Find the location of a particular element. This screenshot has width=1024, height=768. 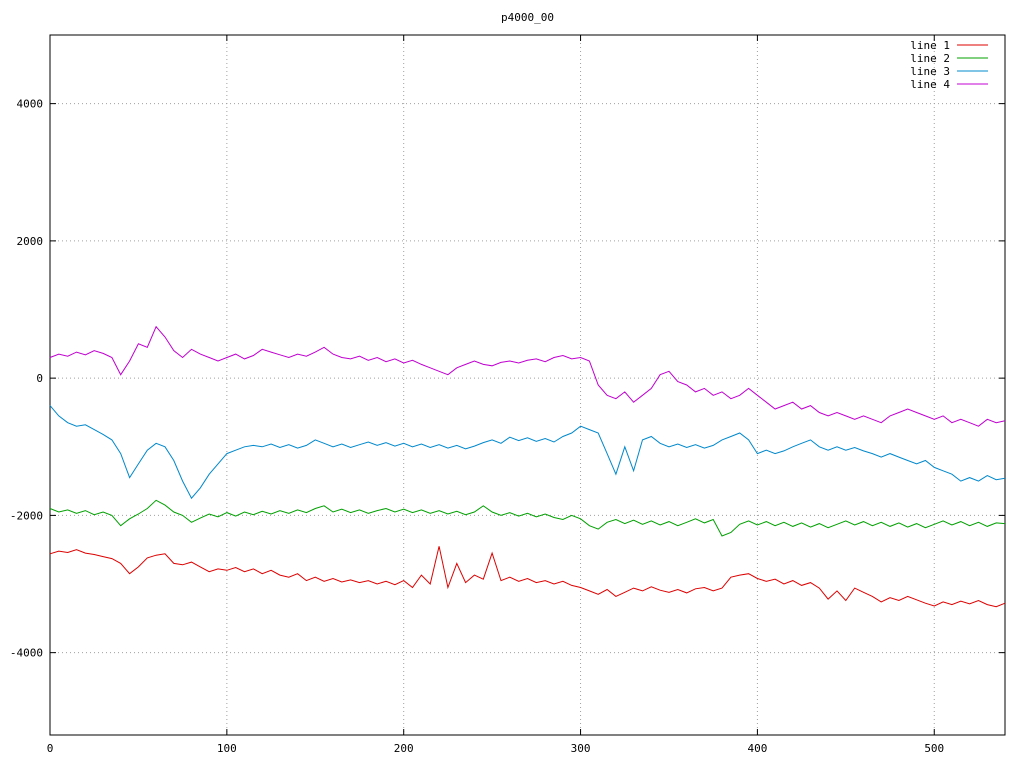

legend-label: line 2 is located at coordinates (930, 58).